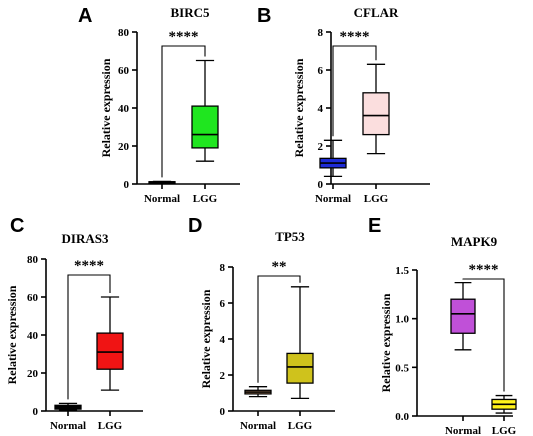  Describe the element at coordinates (85, 16) in the screenshot. I see `panel-letter: A` at that location.